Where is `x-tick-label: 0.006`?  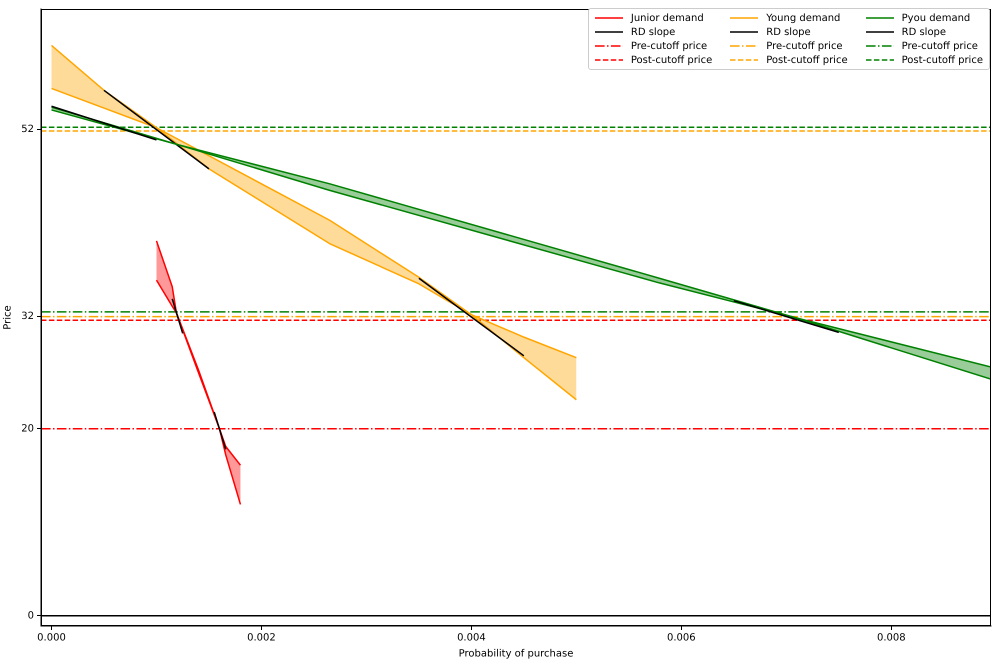 x-tick-label: 0.006 is located at coordinates (681, 638).